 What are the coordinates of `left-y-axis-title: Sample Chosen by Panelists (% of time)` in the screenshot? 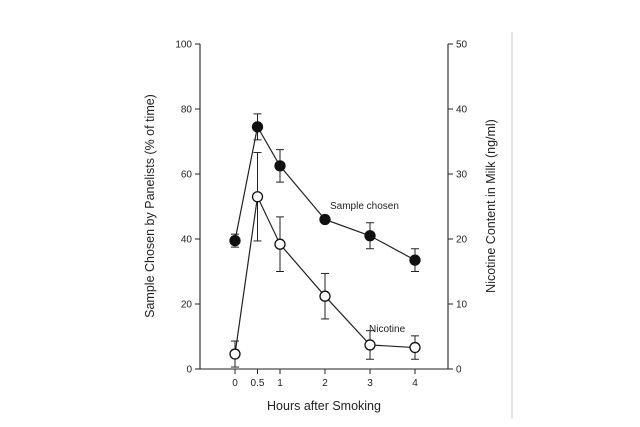 It's located at (150, 206).